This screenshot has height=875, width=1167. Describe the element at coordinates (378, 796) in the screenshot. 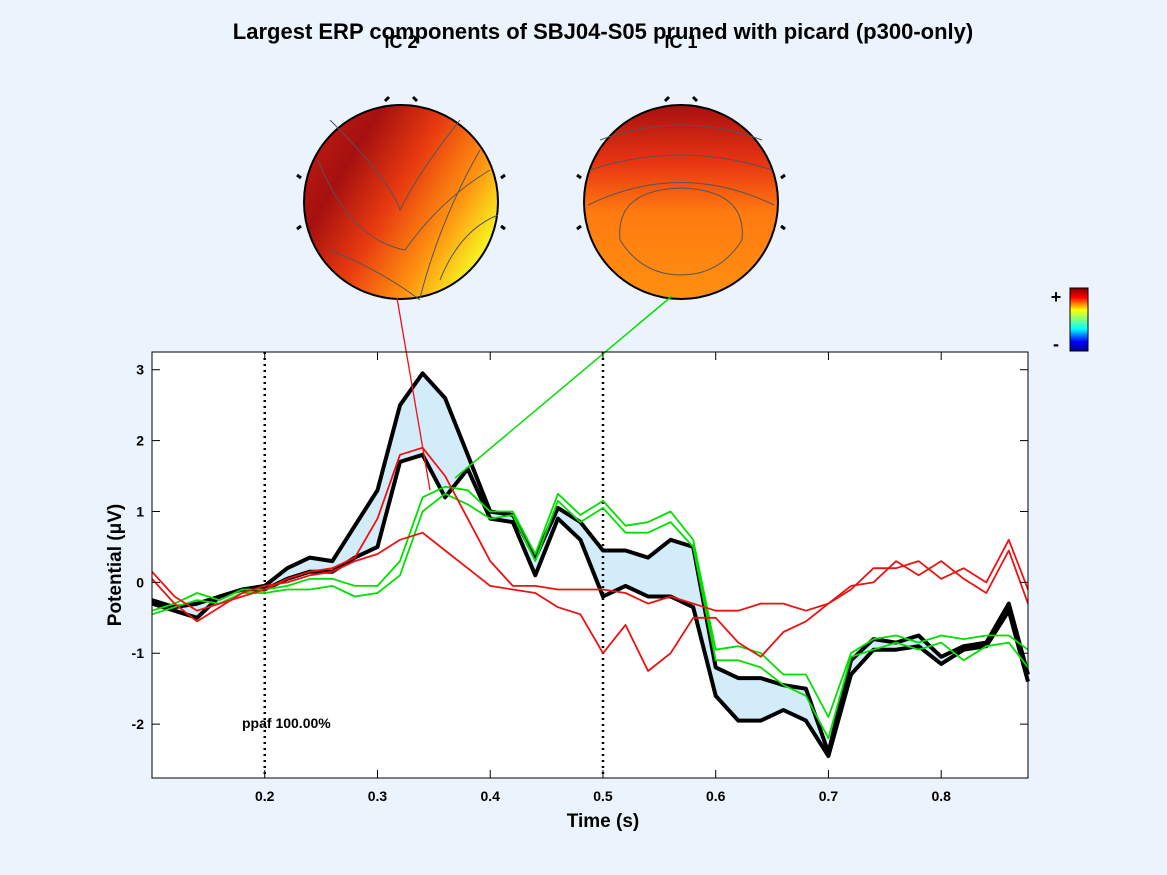

I see `x-tick-label: 0.3` at that location.